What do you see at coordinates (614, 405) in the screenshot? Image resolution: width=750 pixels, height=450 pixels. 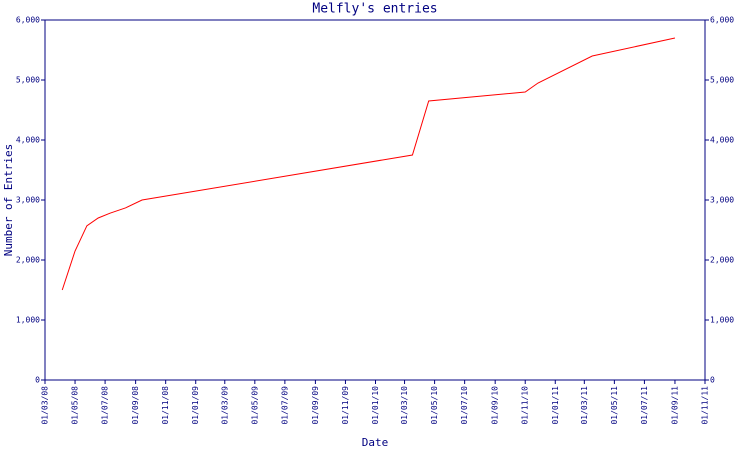 I see `x-tick-label: 01/05/11` at bounding box center [614, 405].